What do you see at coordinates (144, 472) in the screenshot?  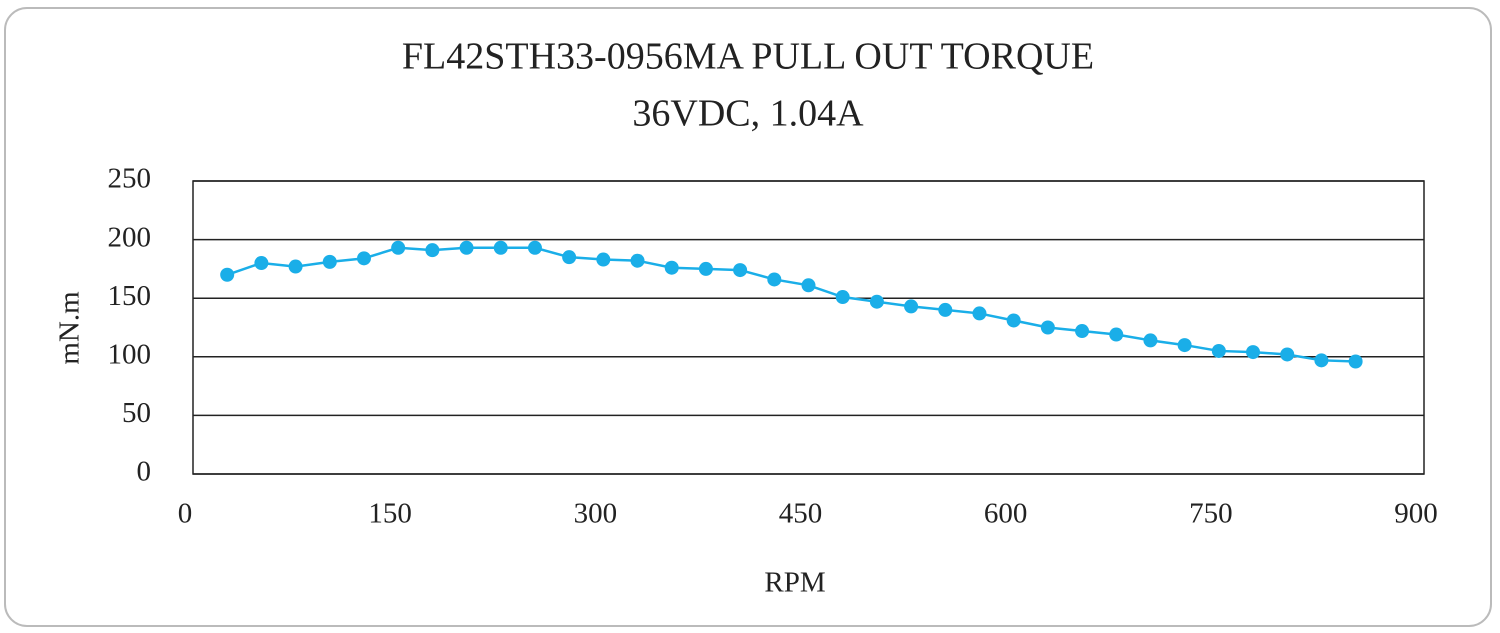 I see `y-tick-label: 0` at bounding box center [144, 472].